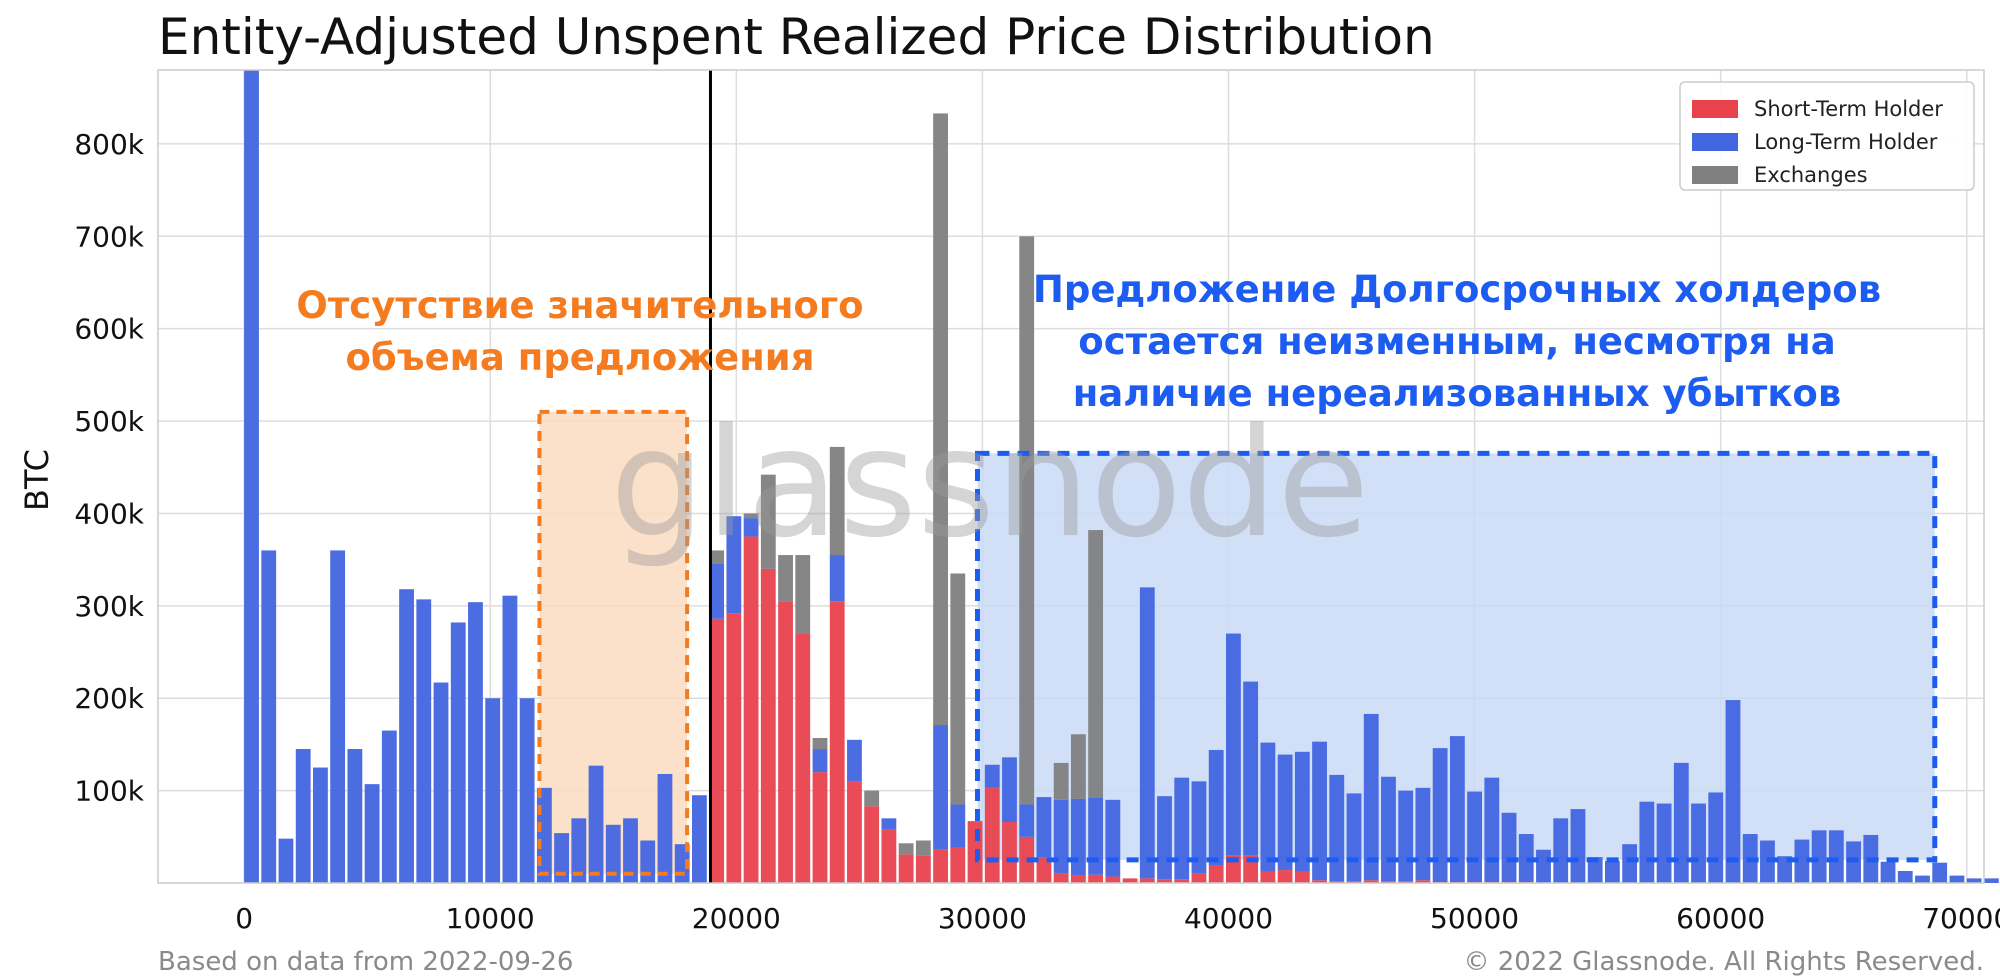 The width and height of the screenshot is (2000, 980). Describe the element at coordinates (1228, 918) in the screenshot. I see `x-tick-label: 40000` at that location.